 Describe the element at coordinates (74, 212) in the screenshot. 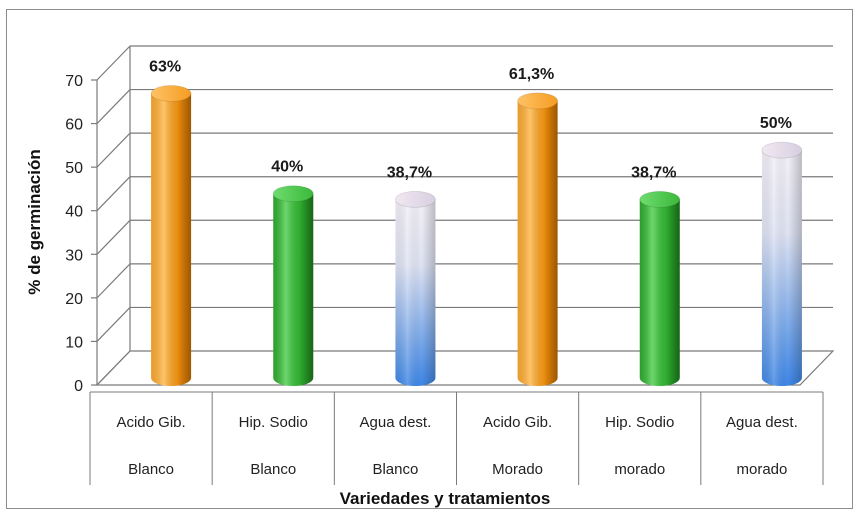

I see `y-tick-label: 40` at that location.